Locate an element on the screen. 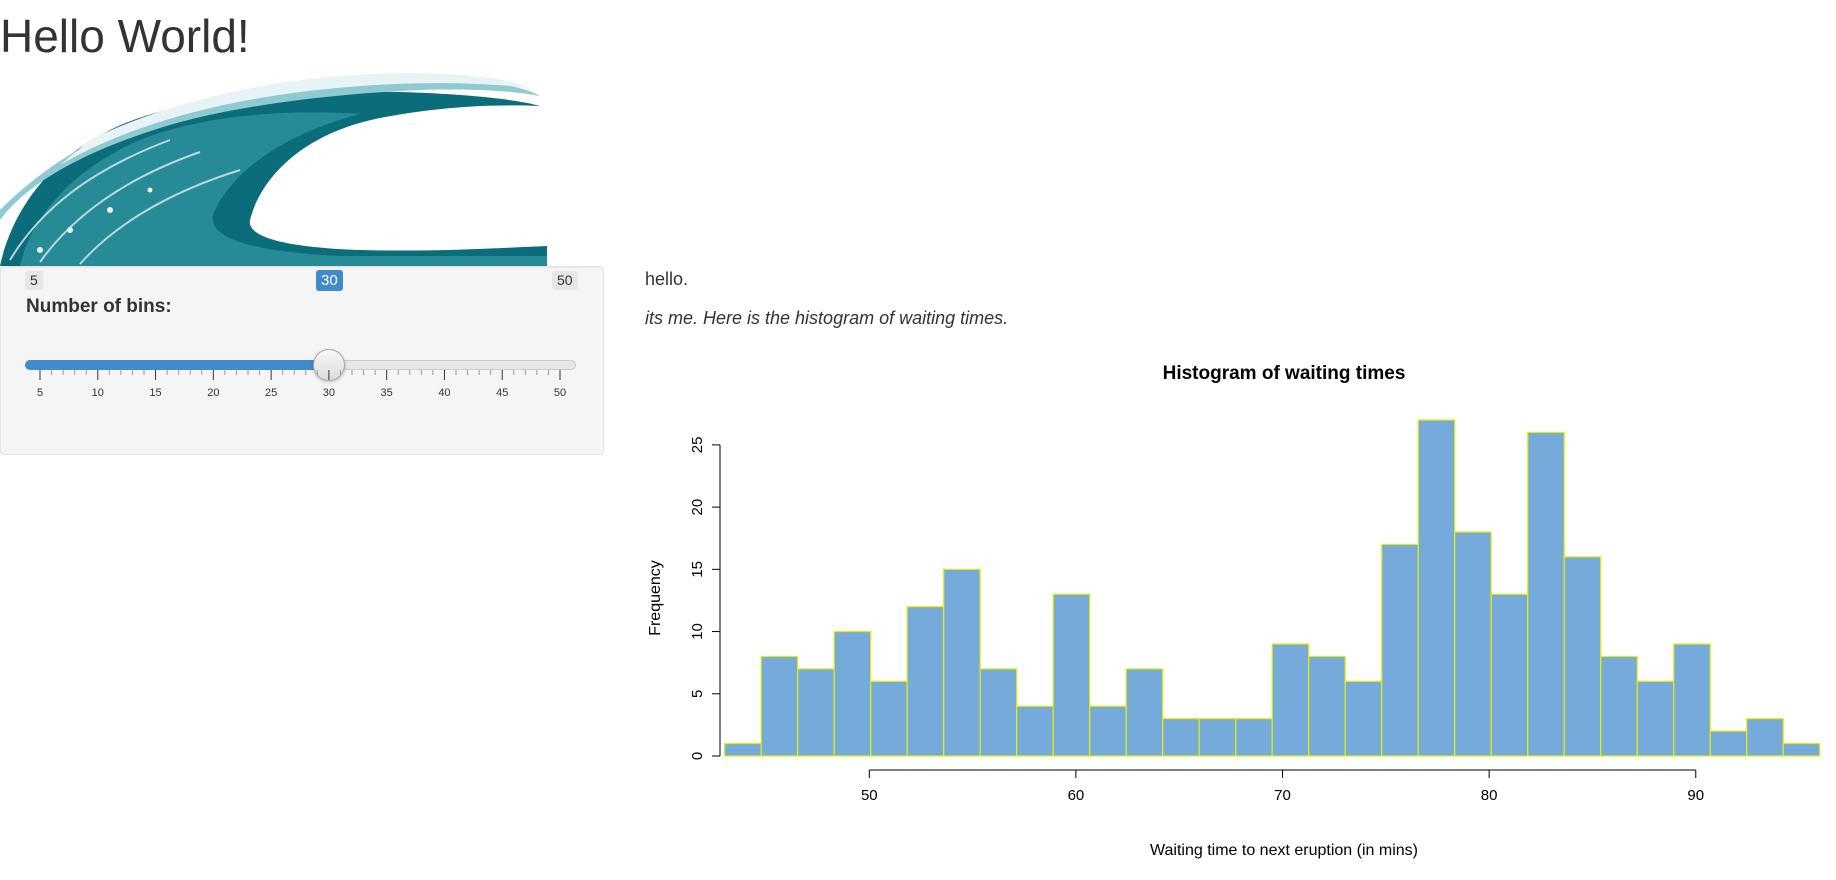 Image resolution: width=1836 pixels, height=880 pixels. y-tick-label: 20 is located at coordinates (697, 507).